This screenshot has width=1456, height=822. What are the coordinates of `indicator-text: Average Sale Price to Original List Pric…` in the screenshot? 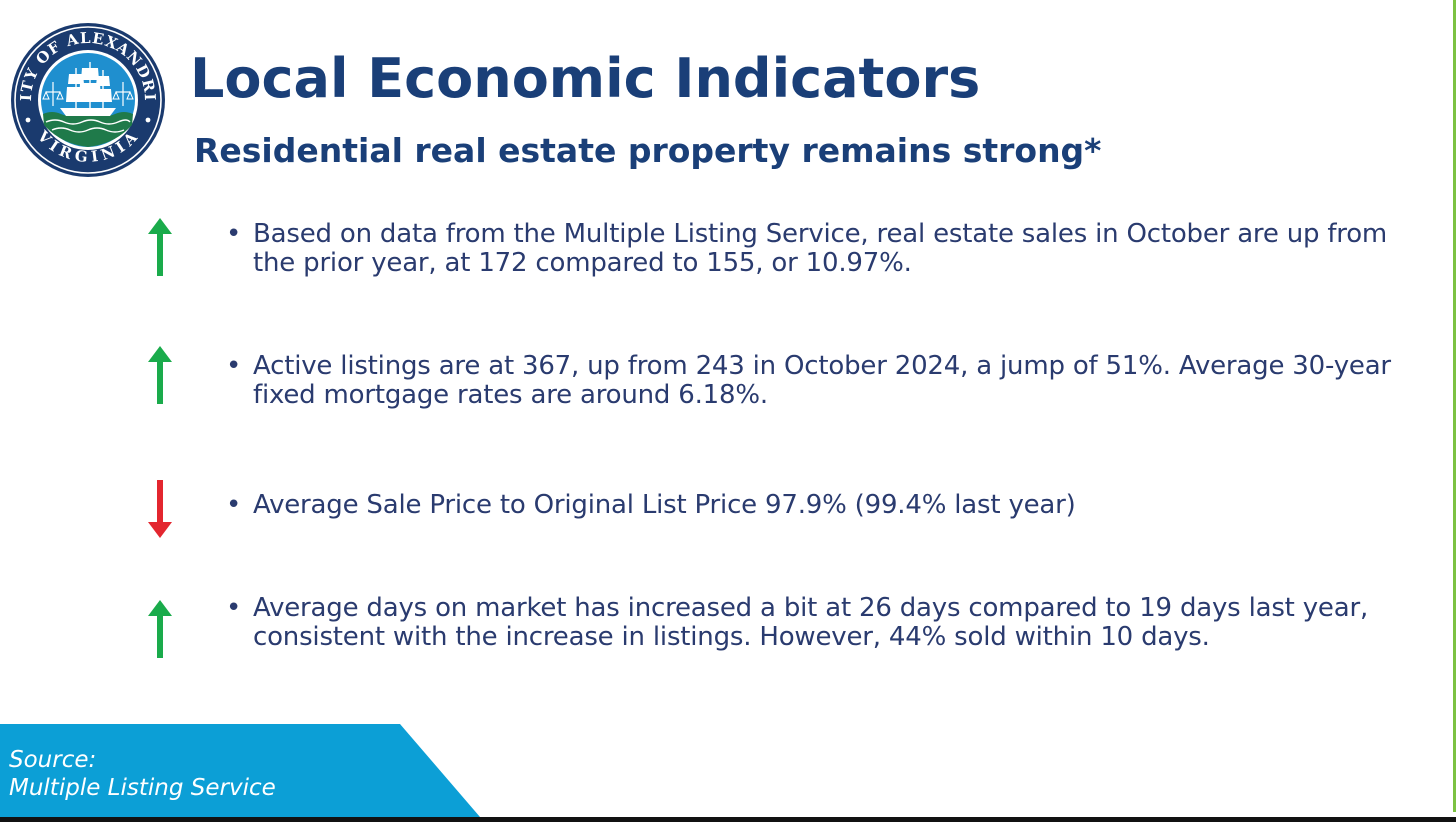 It's located at (664, 505).